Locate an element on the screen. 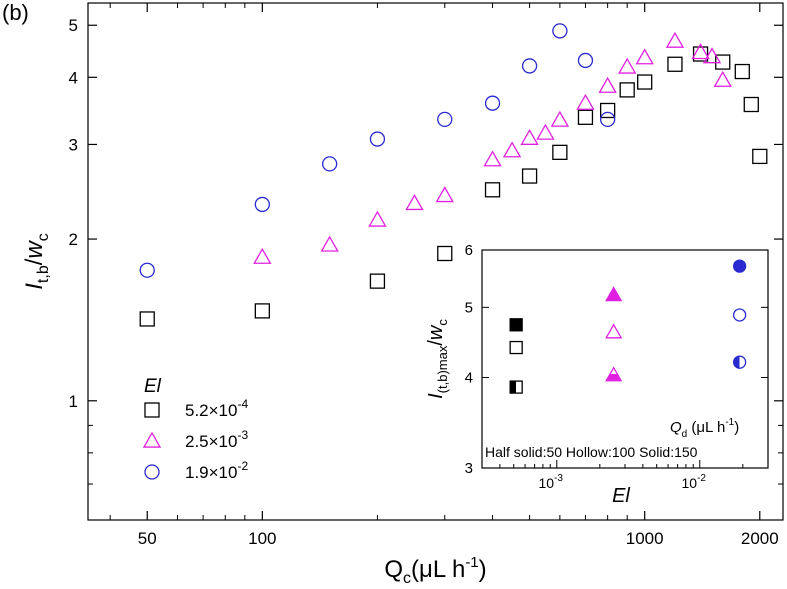 Image resolution: width=787 pixels, height=589 pixels. inset-point-square-none is located at coordinates (516, 347).